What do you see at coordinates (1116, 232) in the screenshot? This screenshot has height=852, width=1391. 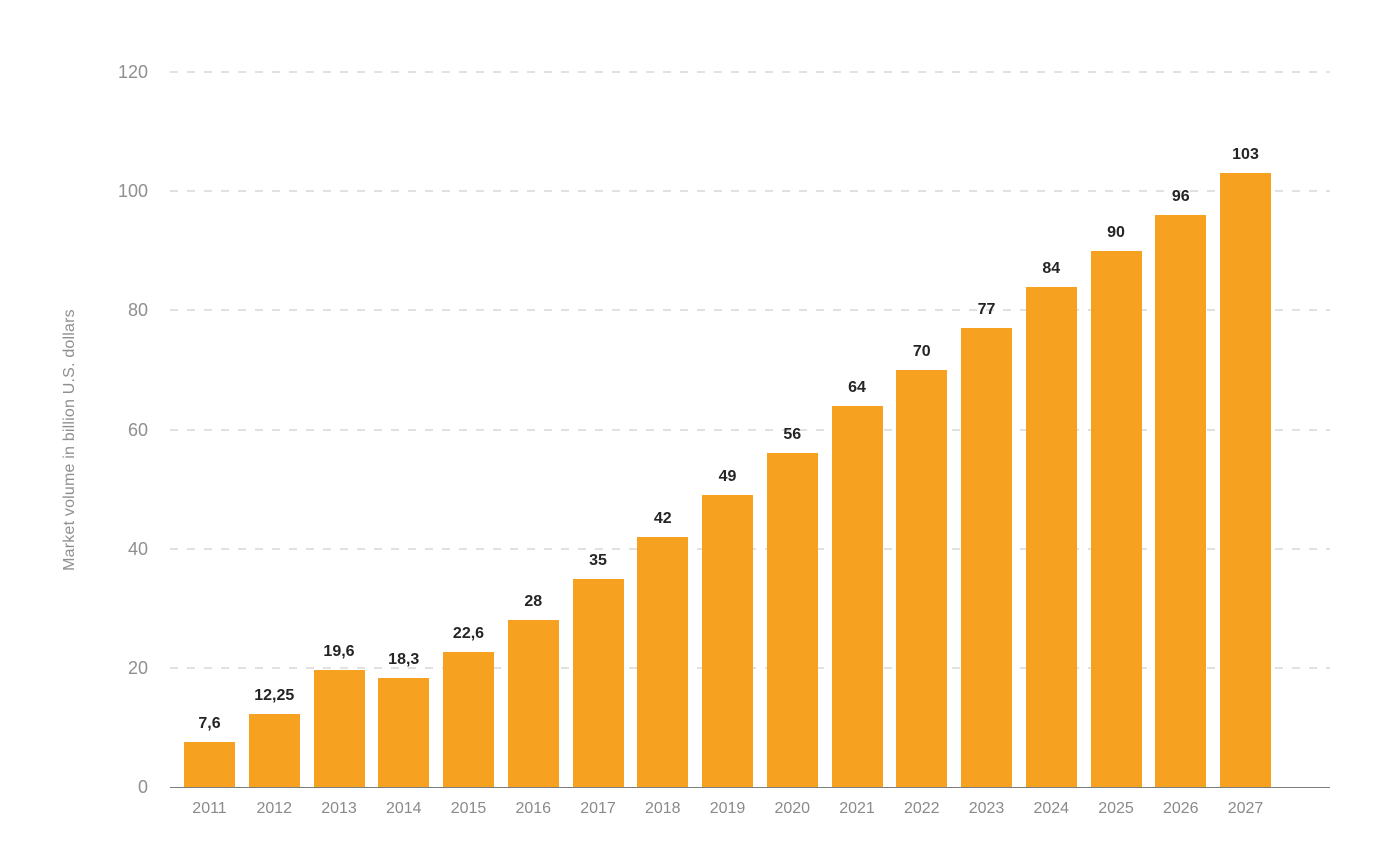 I see `bar-value-label-2025: 90` at bounding box center [1116, 232].